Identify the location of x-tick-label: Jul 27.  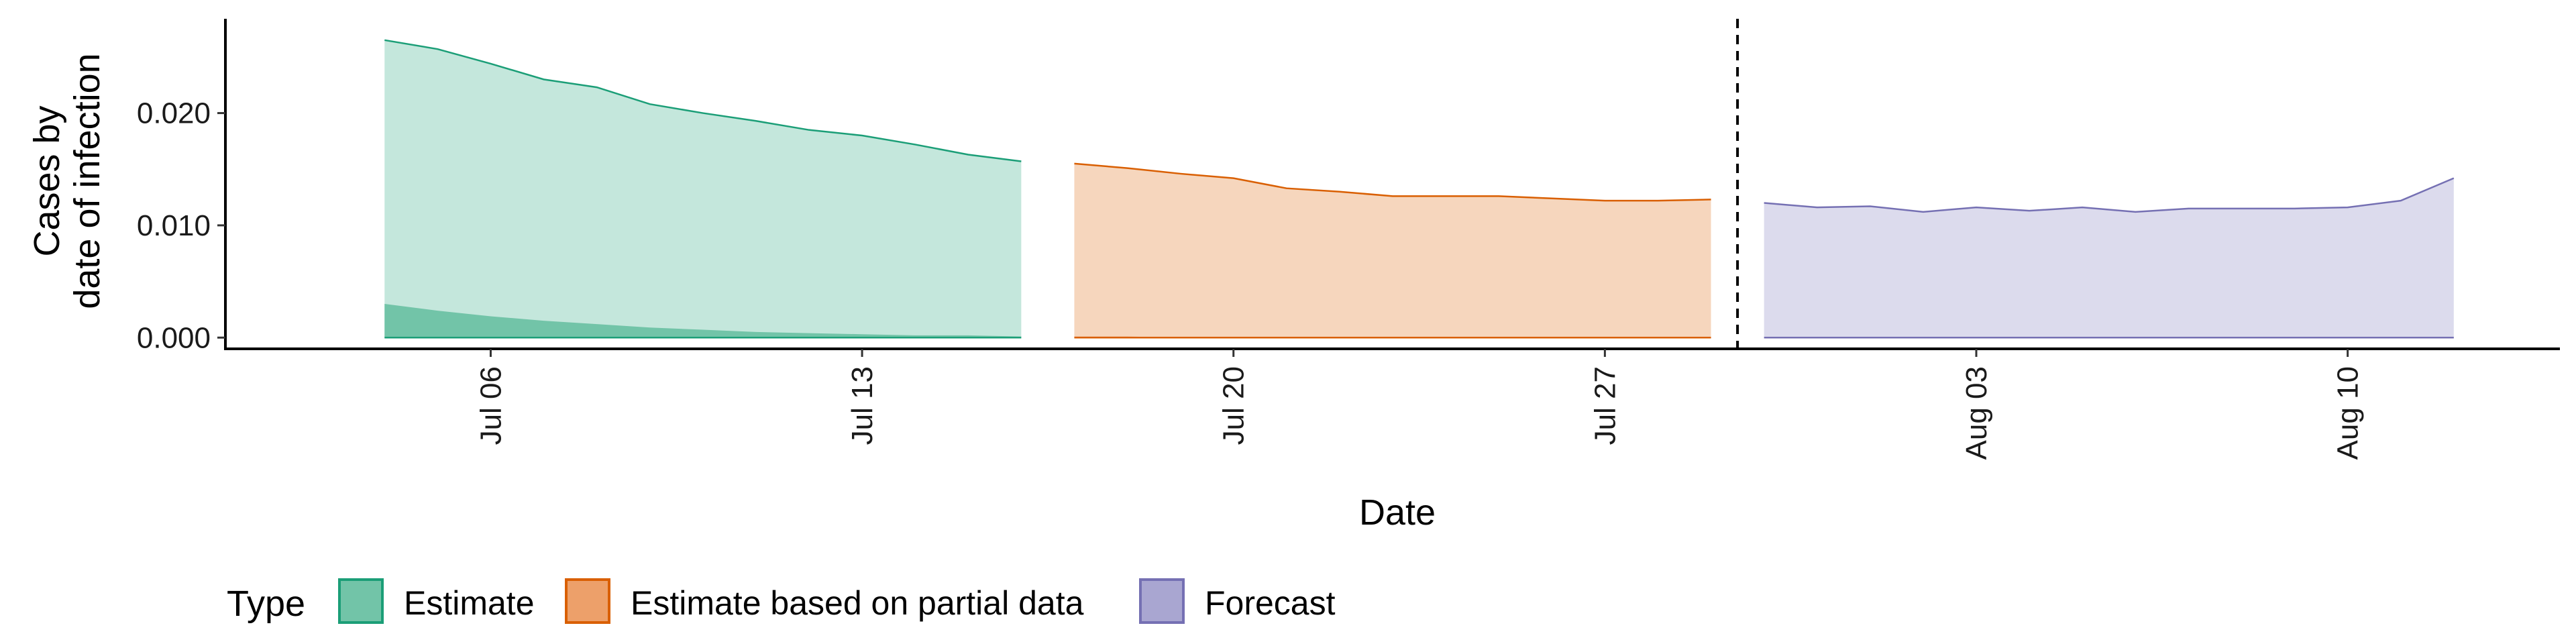
(1605, 405).